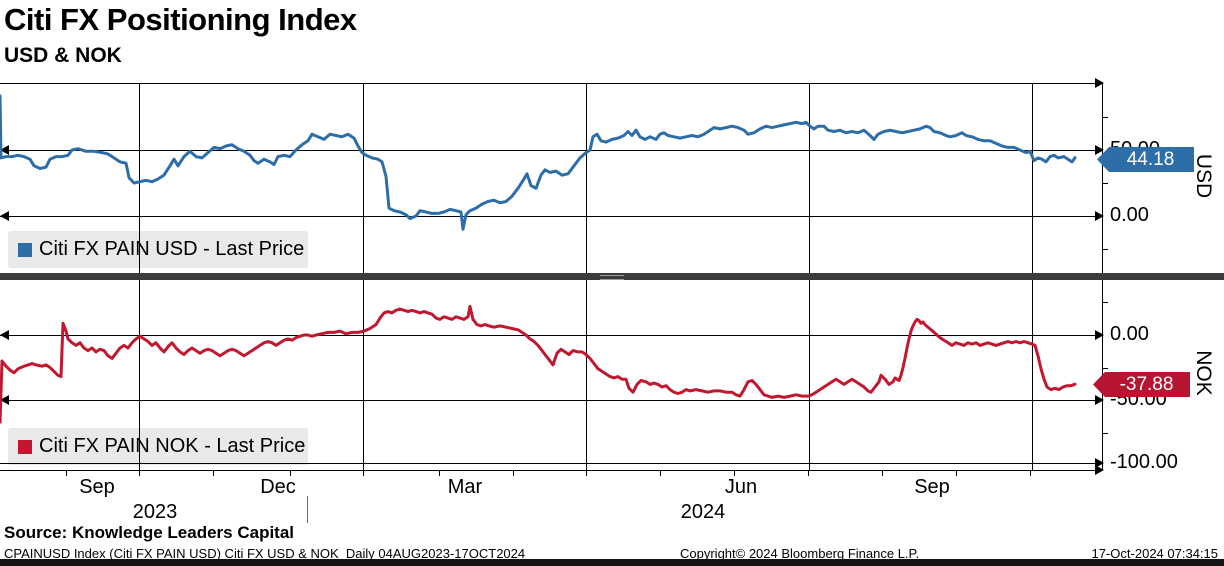  I want to click on nok-legend-swatch-icon, so click(25, 446).